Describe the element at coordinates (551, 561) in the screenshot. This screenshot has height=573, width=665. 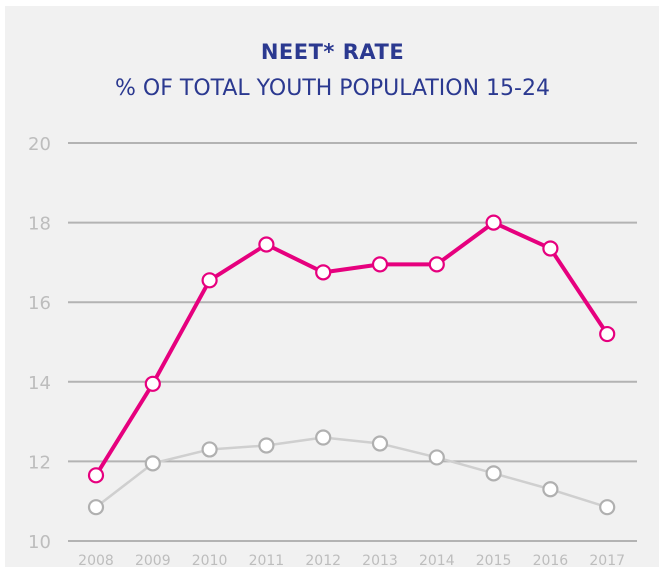
I see `x-tick-label: 2016` at that location.